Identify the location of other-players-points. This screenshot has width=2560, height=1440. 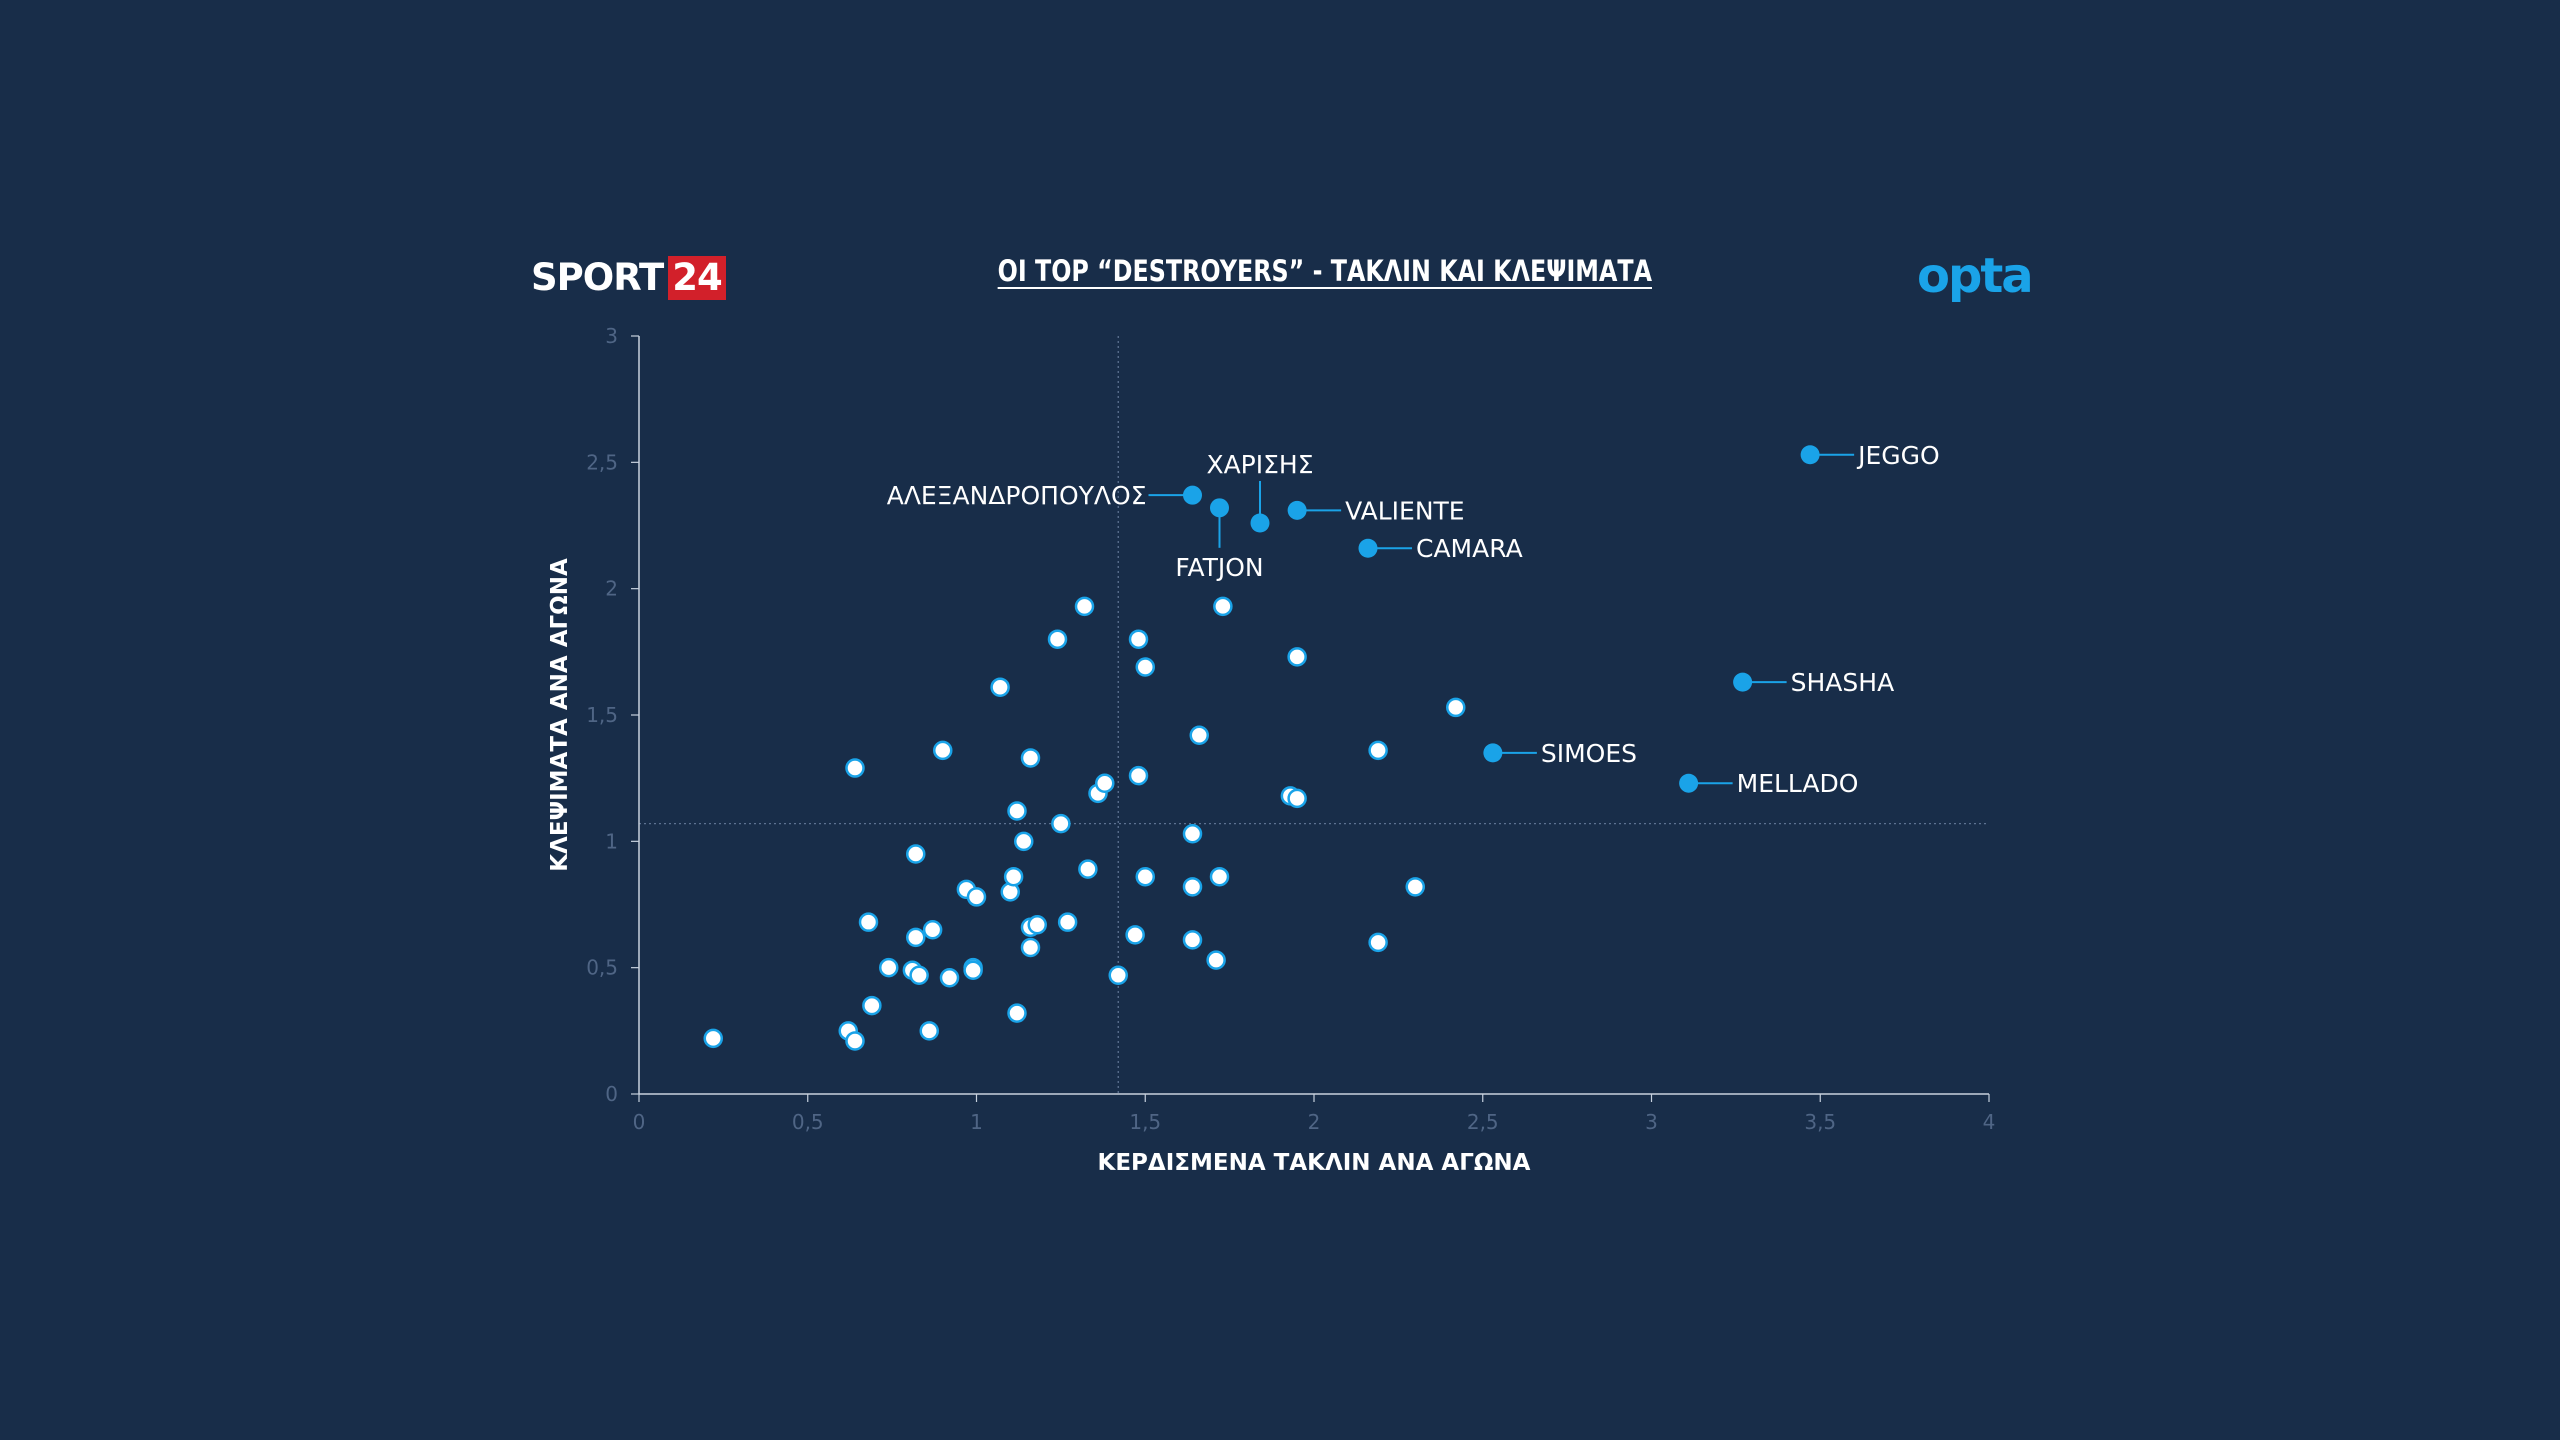
(1084, 823).